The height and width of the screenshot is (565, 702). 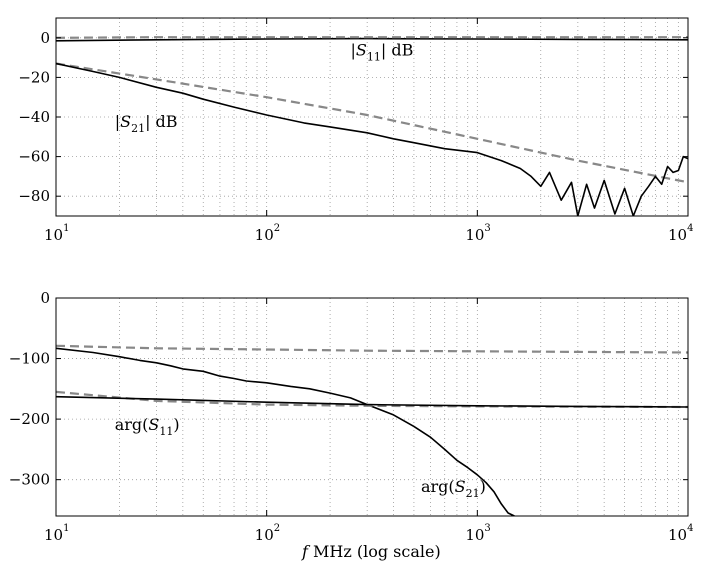 What do you see at coordinates (34, 196) in the screenshot?
I see `y-tick-label: −80` at bounding box center [34, 196].